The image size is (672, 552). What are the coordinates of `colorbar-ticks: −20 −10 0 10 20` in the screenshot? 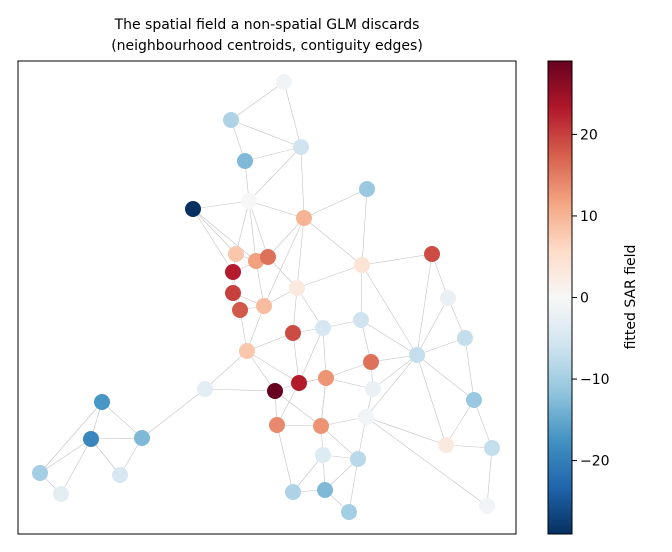 It's located at (591, 298).